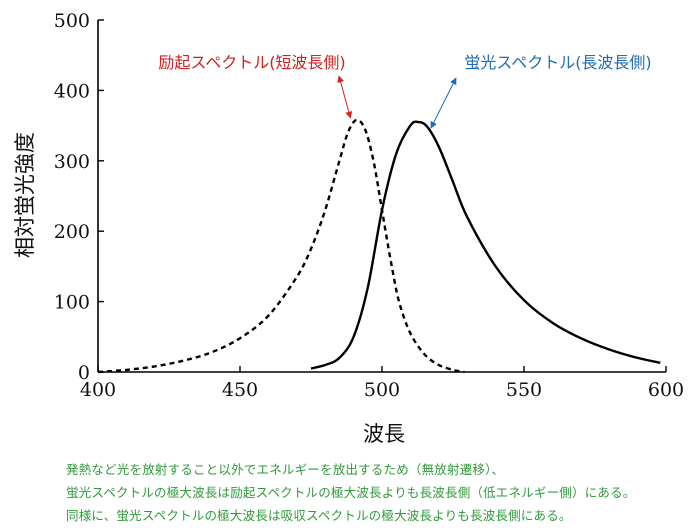 The image size is (698, 528). I want to click on x-axis-label: 波長, so click(384, 434).